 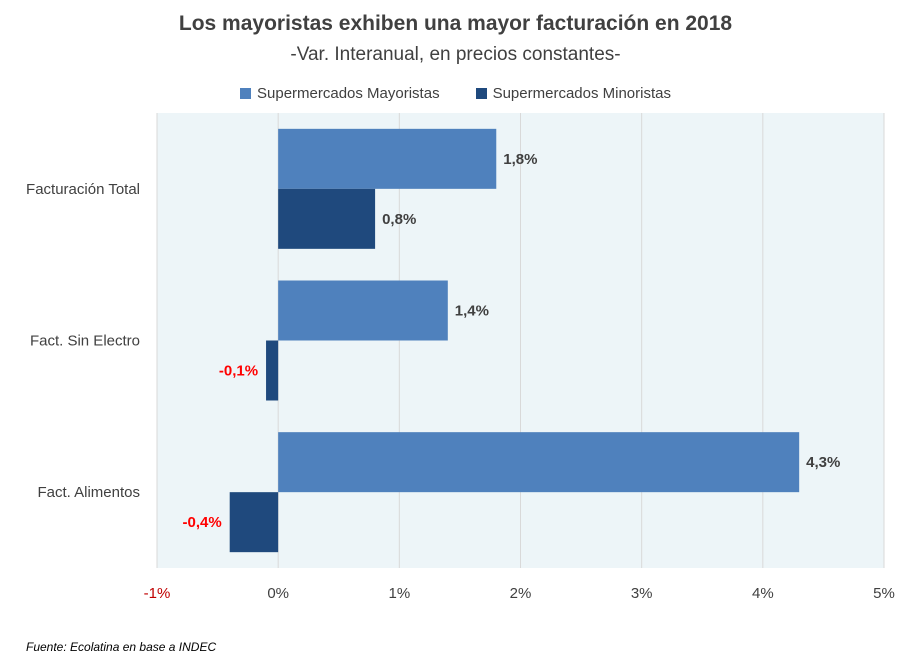 I want to click on data-label: 1,8%, so click(x=520, y=159).